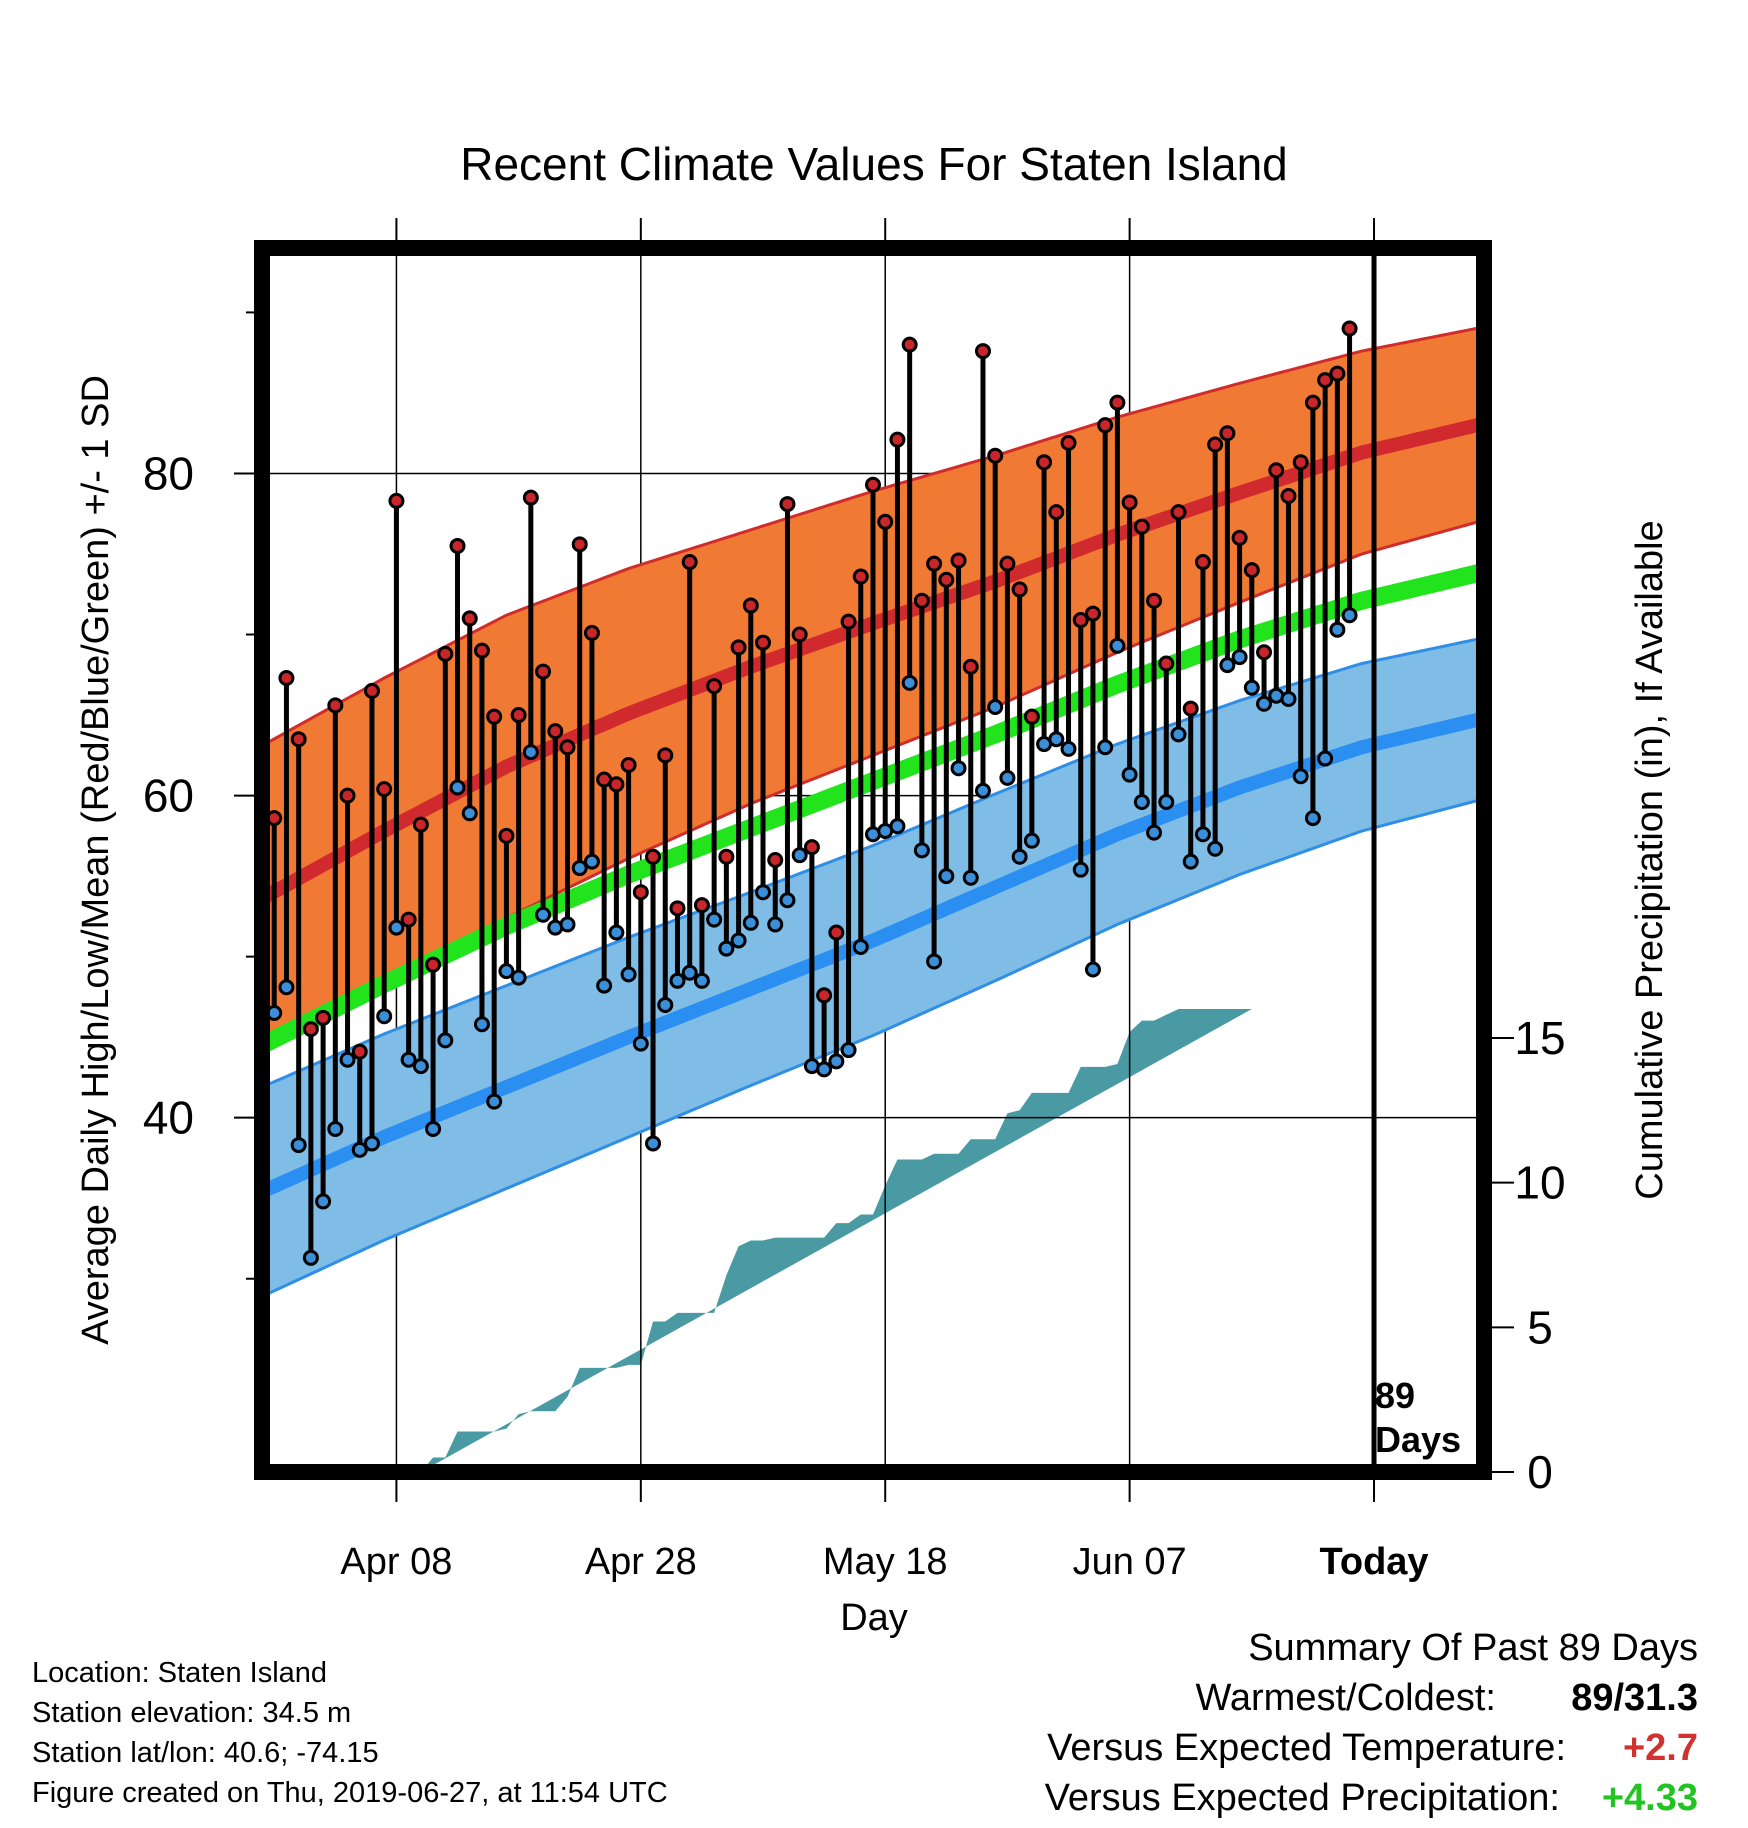  I want to click on temp-anomaly-value: +2.7, so click(1660, 1748).